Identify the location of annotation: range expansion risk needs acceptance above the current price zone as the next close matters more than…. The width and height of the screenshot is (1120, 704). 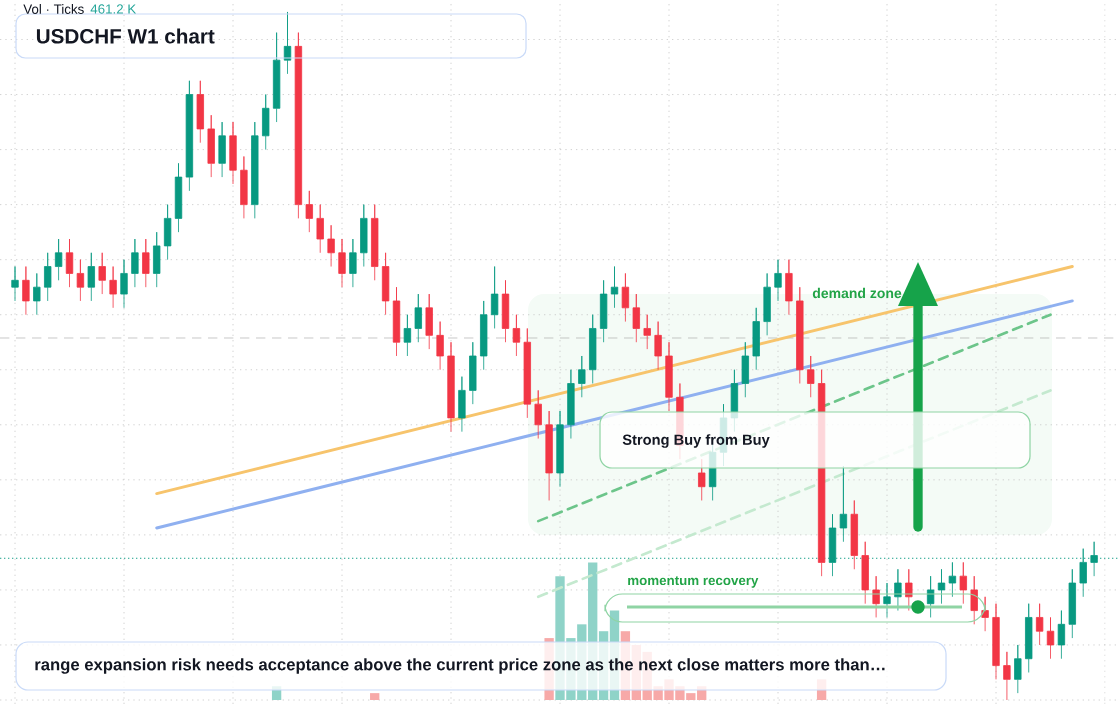
(460, 666).